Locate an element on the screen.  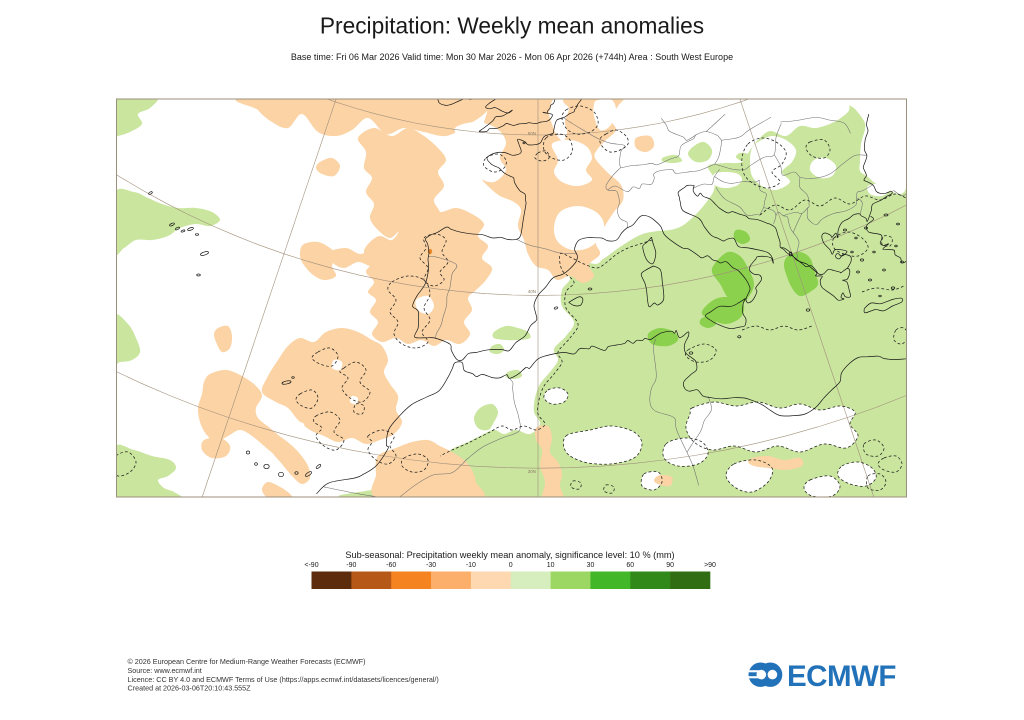
svg-text: <-90 is located at coordinates (311, 565).